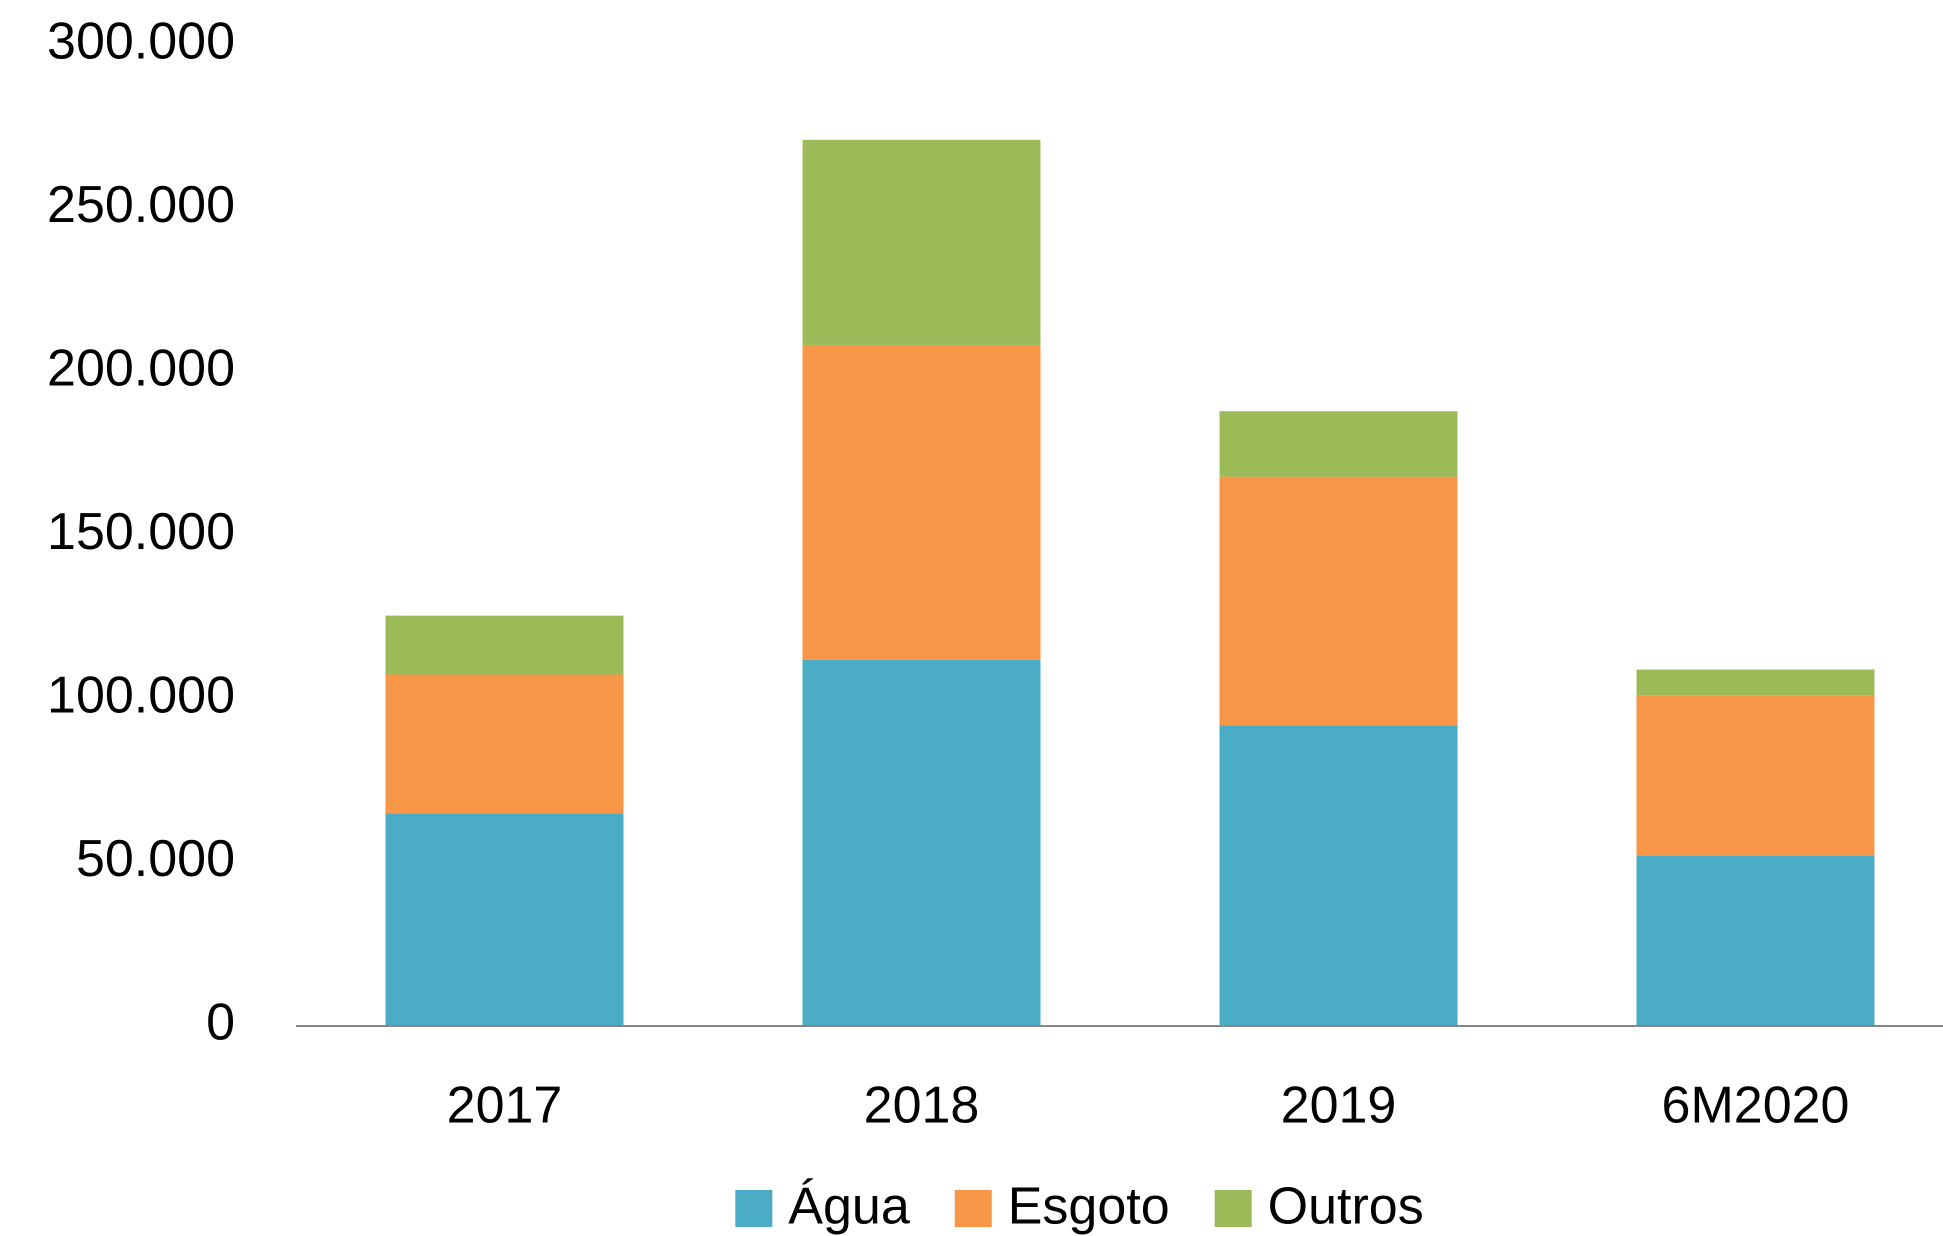 This screenshot has height=1236, width=1943. Describe the element at coordinates (922, 1106) in the screenshot. I see `x-tick-label: 2018` at that location.